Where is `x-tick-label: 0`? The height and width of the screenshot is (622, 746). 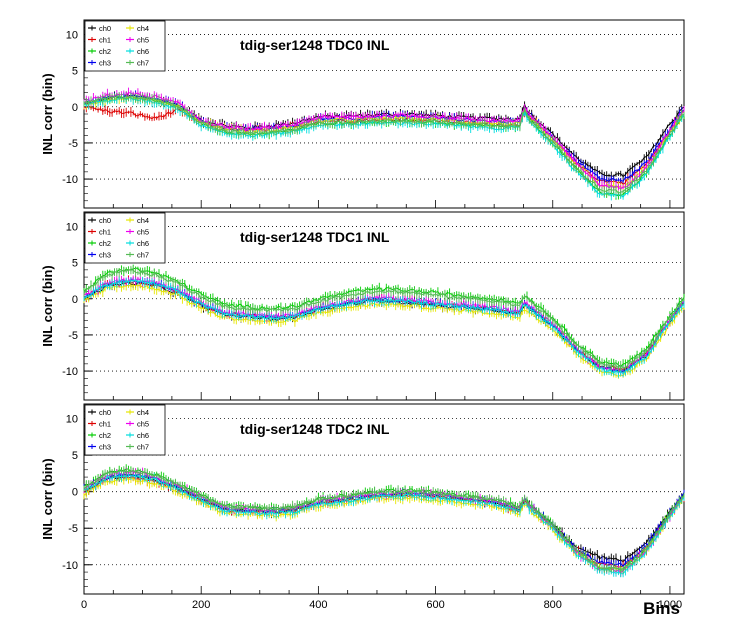
x-tick-label: 0 is located at coordinates (84, 605).